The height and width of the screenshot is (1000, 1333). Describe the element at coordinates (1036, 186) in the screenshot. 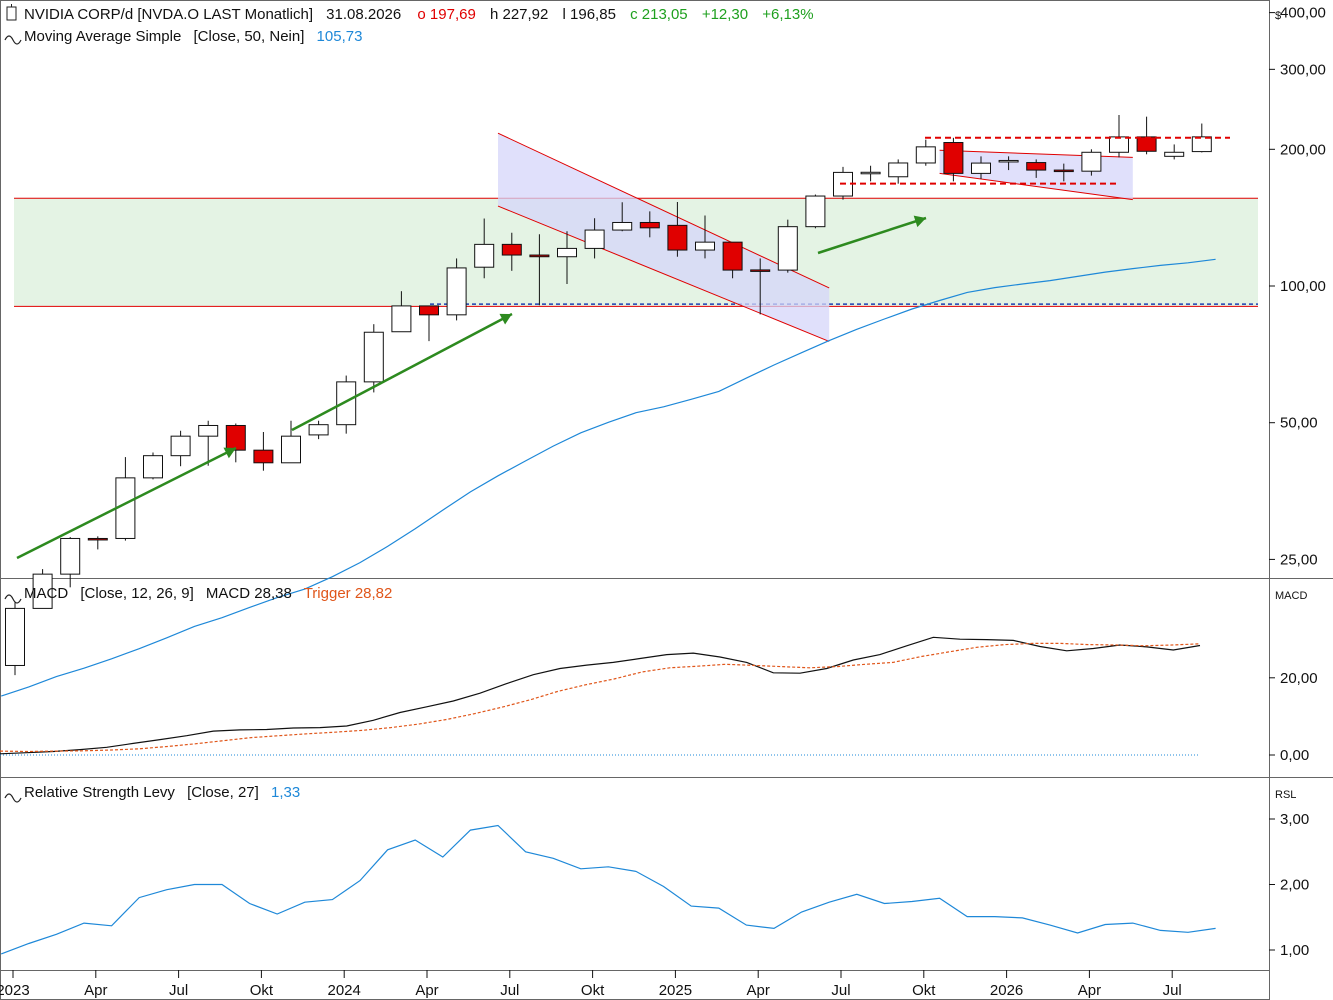

I see `channel-2-lower-line` at that location.